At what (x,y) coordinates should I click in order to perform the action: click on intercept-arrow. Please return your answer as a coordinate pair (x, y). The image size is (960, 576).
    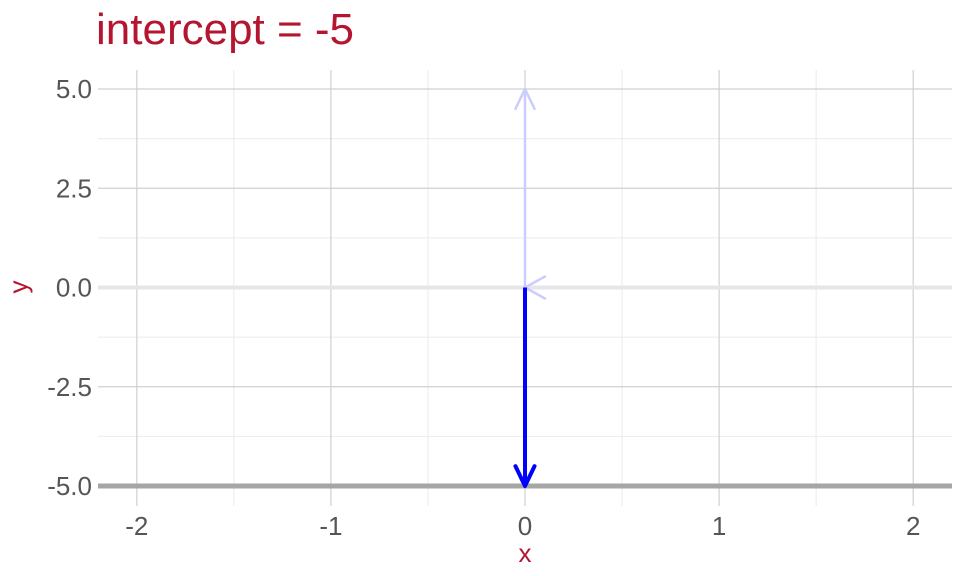
    Looking at the image, I should click on (525, 387).